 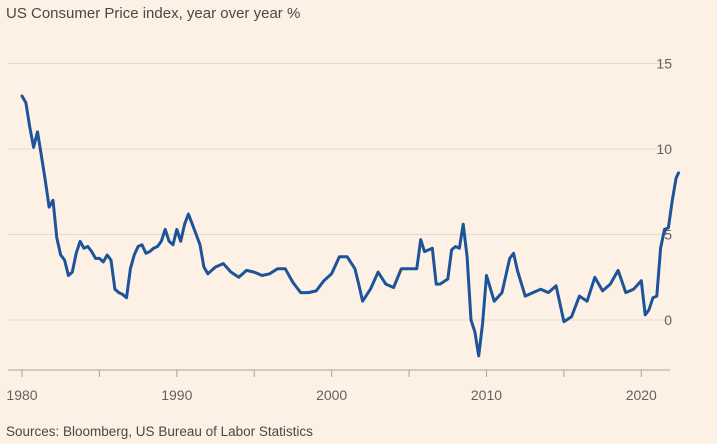 What do you see at coordinates (486, 395) in the screenshot?
I see `x-tick-label-2010: 2010` at bounding box center [486, 395].